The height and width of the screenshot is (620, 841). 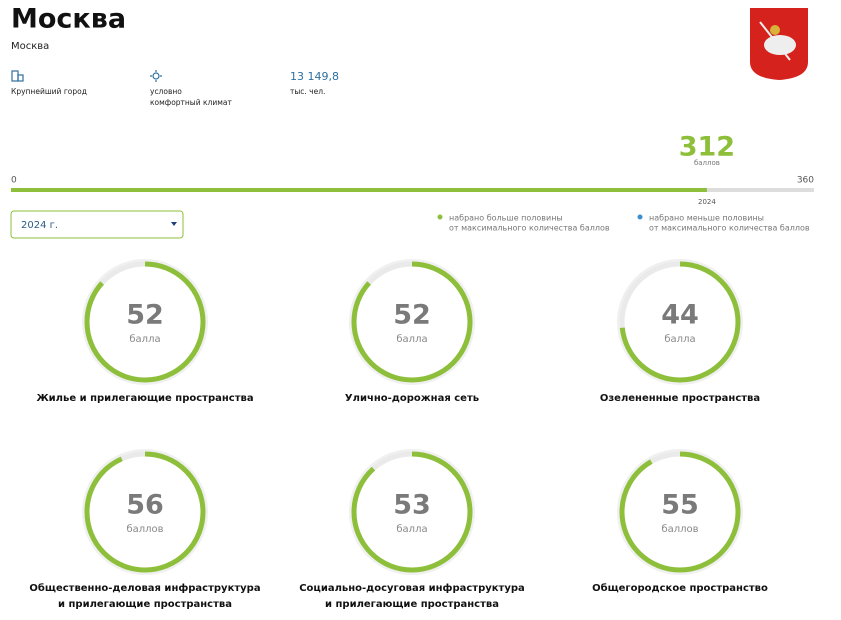 What do you see at coordinates (39, 225) in the screenshot?
I see `year-select-value: 2024 г.` at bounding box center [39, 225].